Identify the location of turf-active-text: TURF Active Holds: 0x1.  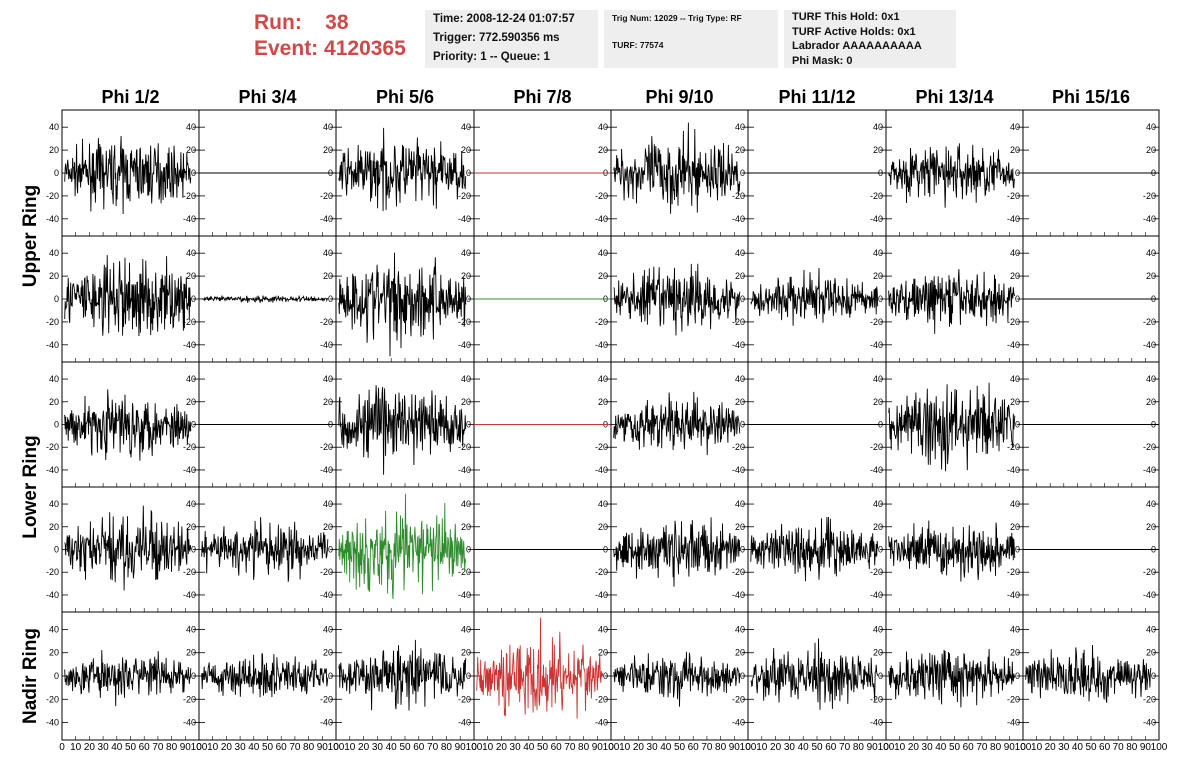
(854, 31).